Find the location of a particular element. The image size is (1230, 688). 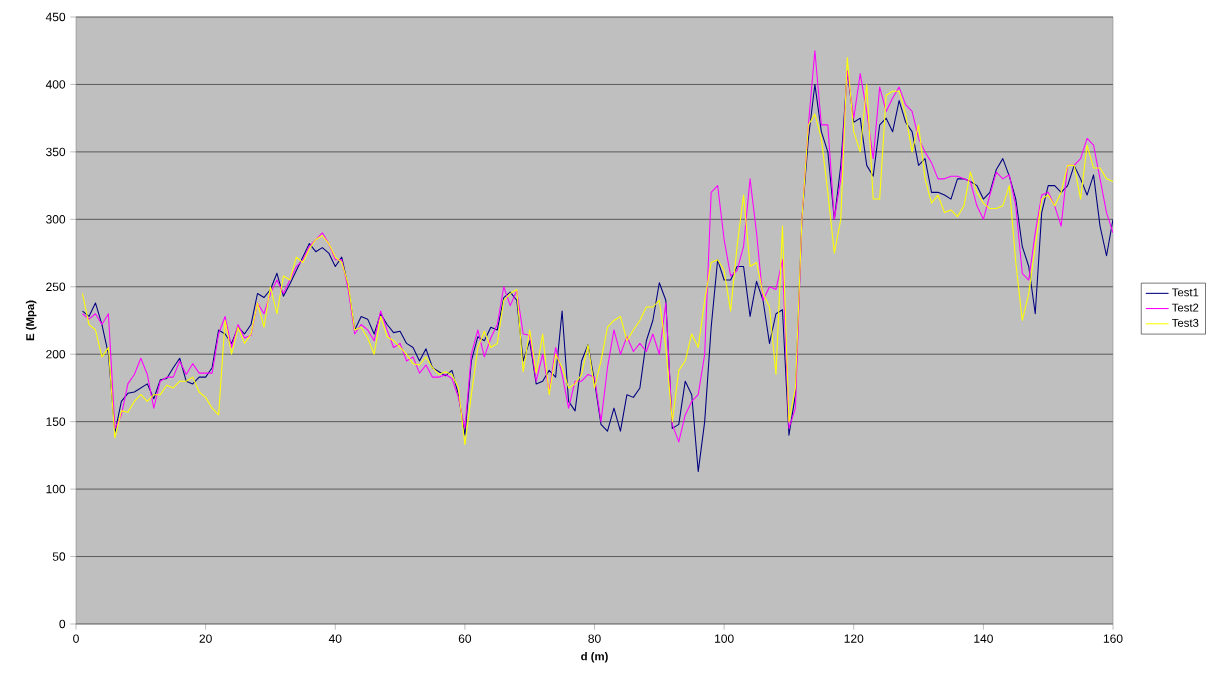

y-axis-title: E (Mpa) is located at coordinates (31, 320).